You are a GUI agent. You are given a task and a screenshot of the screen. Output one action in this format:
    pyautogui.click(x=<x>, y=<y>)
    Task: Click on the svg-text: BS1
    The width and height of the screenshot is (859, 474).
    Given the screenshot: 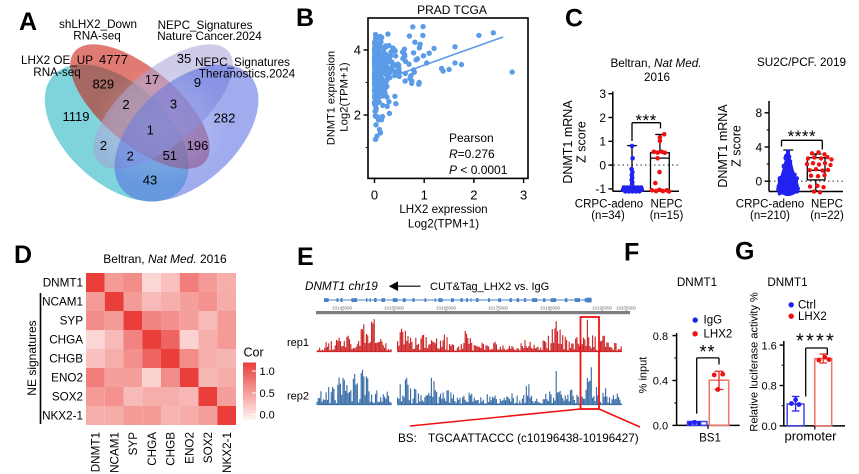 What is the action you would take?
    pyautogui.click(x=710, y=439)
    